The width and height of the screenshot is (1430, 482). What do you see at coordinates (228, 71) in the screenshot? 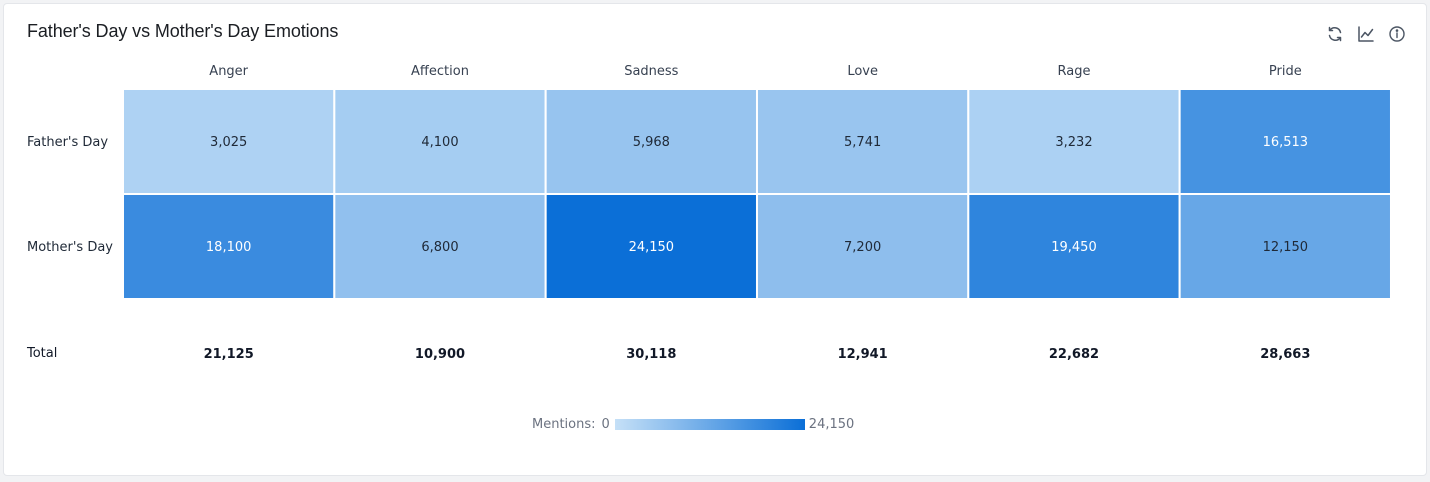
I see `column-header: Anger` at bounding box center [228, 71].